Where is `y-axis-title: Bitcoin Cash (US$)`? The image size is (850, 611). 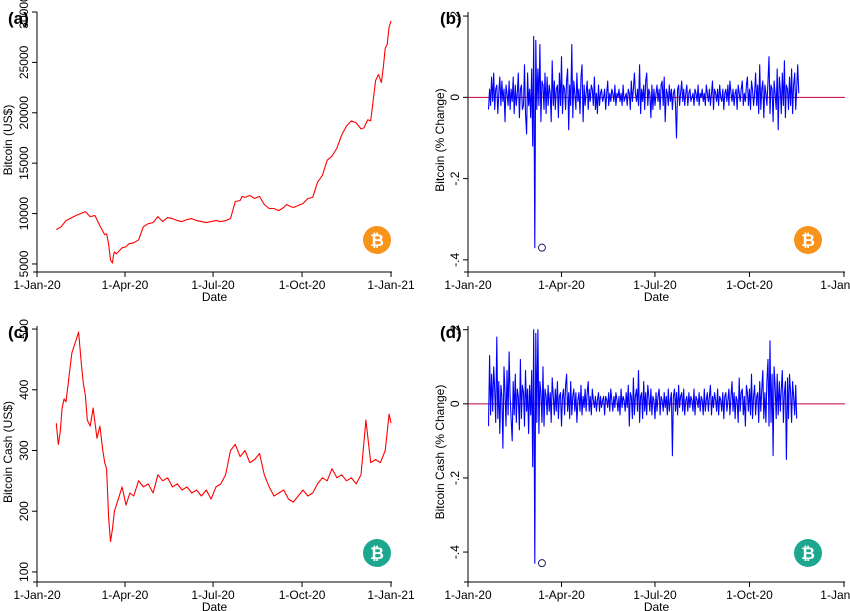 y-axis-title: Bitcoin Cash (US$) is located at coordinates (8, 452).